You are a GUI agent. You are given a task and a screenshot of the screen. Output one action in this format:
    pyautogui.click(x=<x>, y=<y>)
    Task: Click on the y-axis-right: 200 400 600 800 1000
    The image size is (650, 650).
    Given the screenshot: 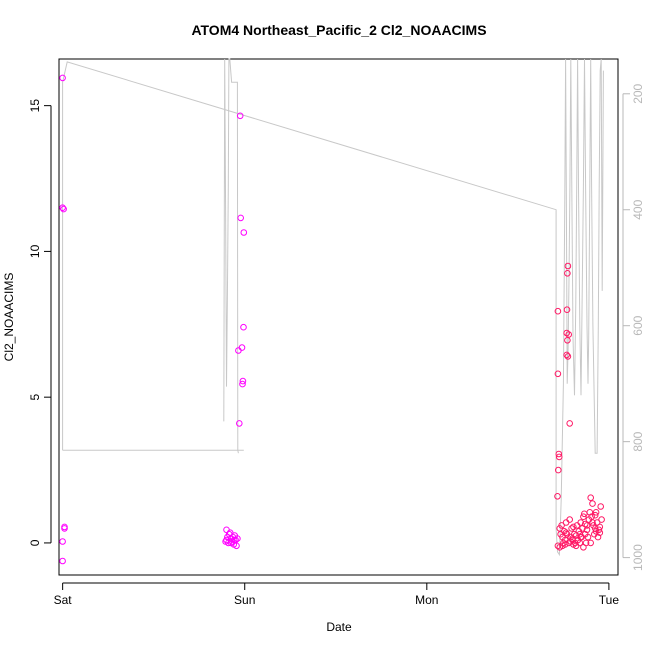 What is the action you would take?
    pyautogui.click(x=633, y=327)
    